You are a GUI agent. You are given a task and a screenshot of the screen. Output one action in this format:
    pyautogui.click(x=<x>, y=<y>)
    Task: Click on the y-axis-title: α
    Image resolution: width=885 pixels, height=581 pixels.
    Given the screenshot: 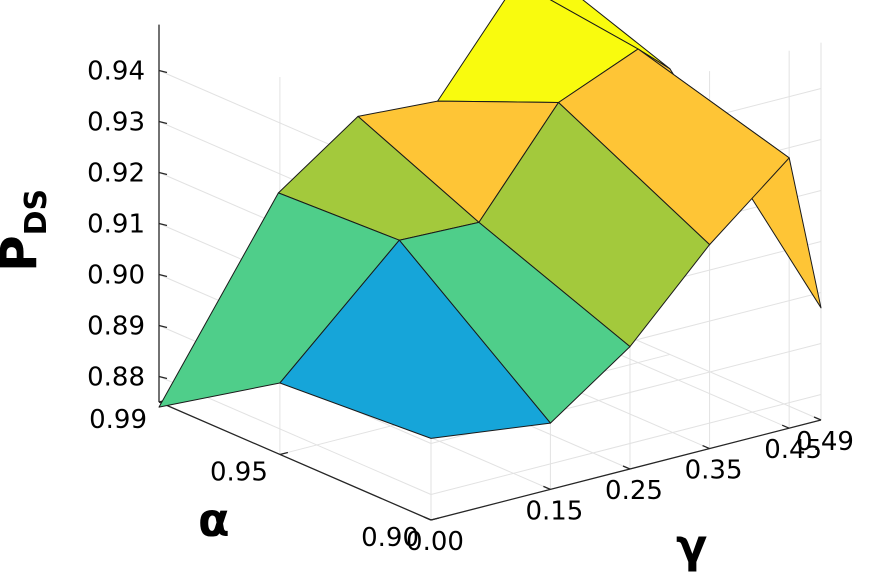 What is the action you would take?
    pyautogui.click(x=214, y=520)
    